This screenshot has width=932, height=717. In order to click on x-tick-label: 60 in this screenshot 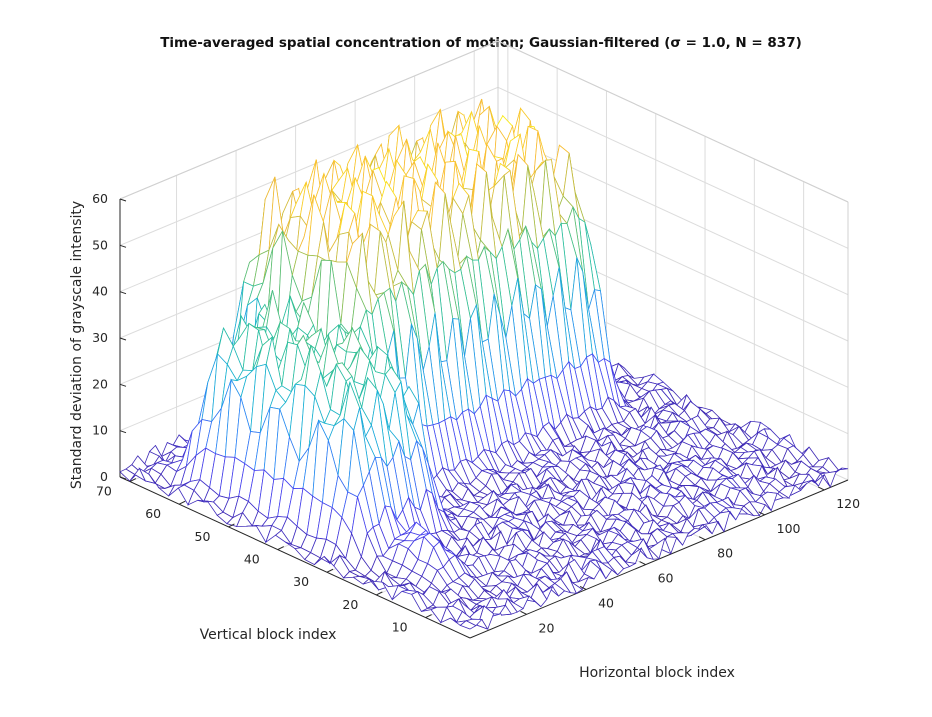, I will do `click(666, 578)`.